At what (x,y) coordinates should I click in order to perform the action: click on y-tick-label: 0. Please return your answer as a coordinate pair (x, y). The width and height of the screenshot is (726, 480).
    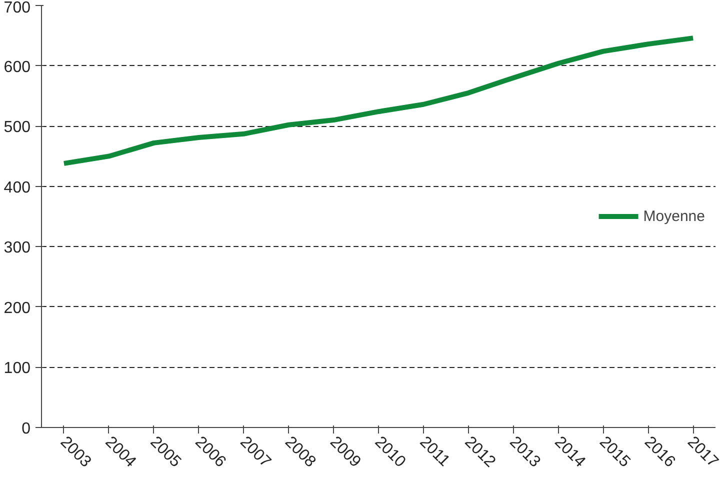
    Looking at the image, I should click on (26, 429).